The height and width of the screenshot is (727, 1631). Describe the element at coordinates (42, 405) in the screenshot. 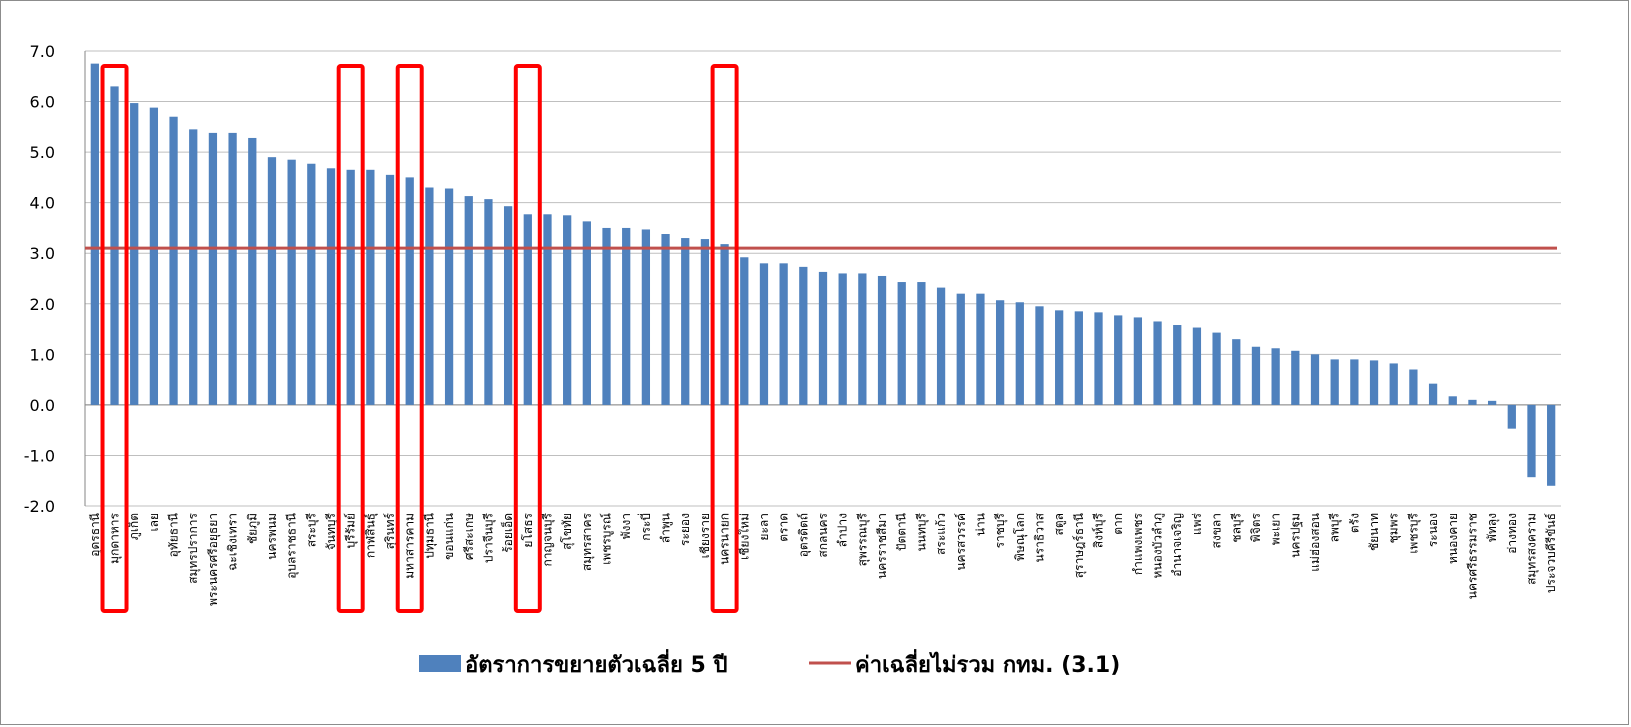

I see `y-tick-label: 0.0` at that location.